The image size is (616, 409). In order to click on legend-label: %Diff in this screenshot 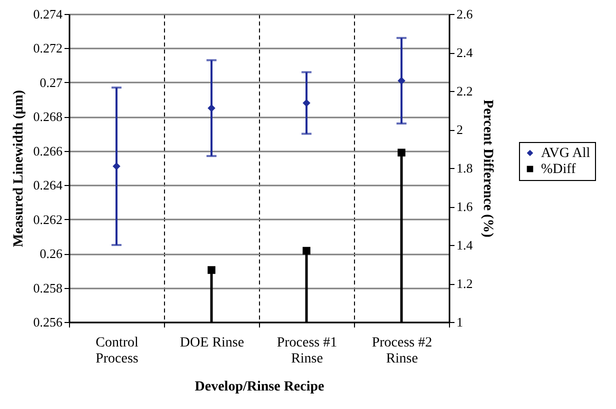, I will do `click(558, 169)`.